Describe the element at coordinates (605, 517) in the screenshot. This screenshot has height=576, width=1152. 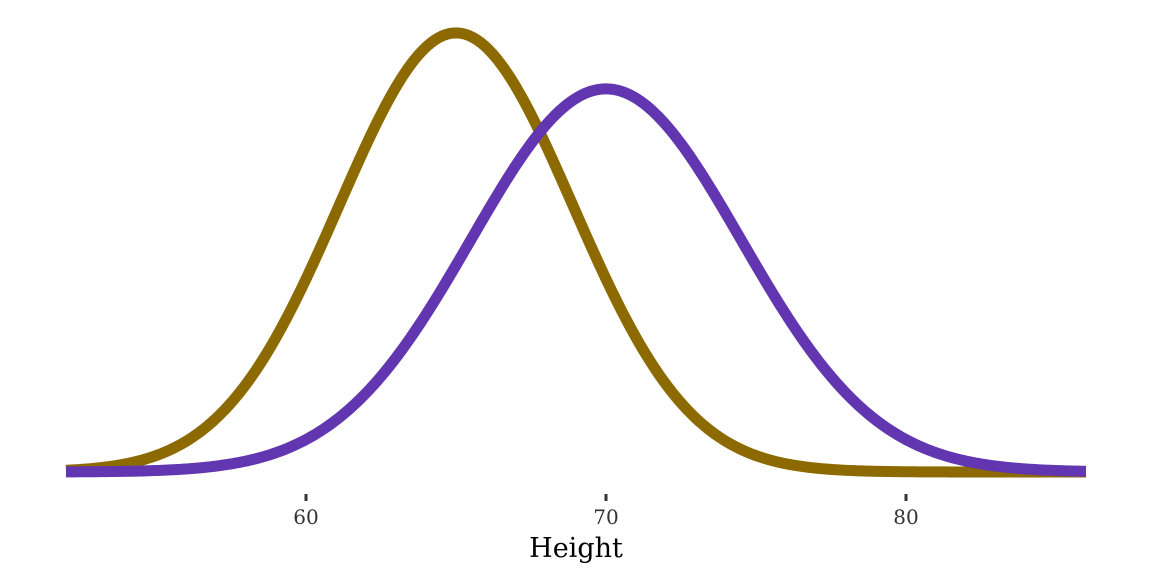
I see `x-tick-label: 70` at that location.